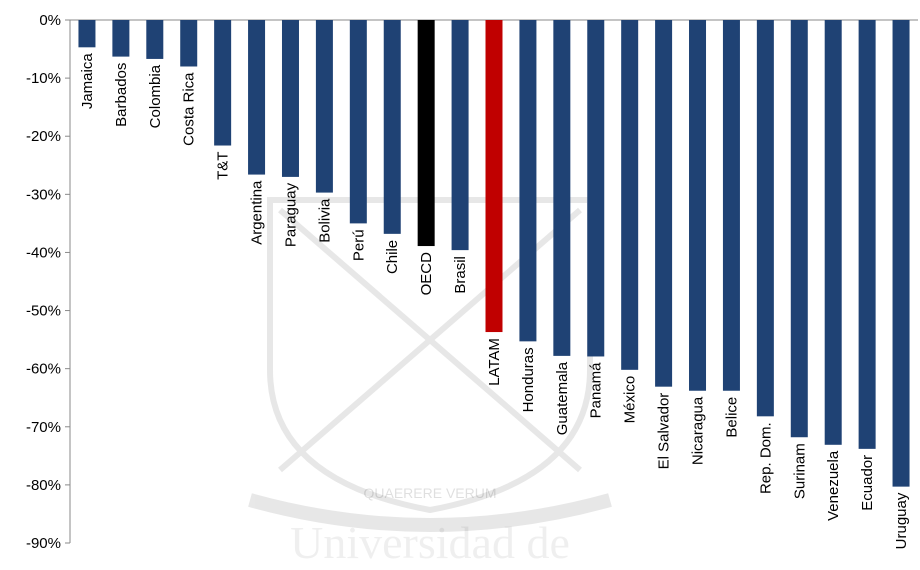 This screenshot has width=920, height=570. Describe the element at coordinates (87, 34) in the screenshot. I see `bar-jamaica` at that location.